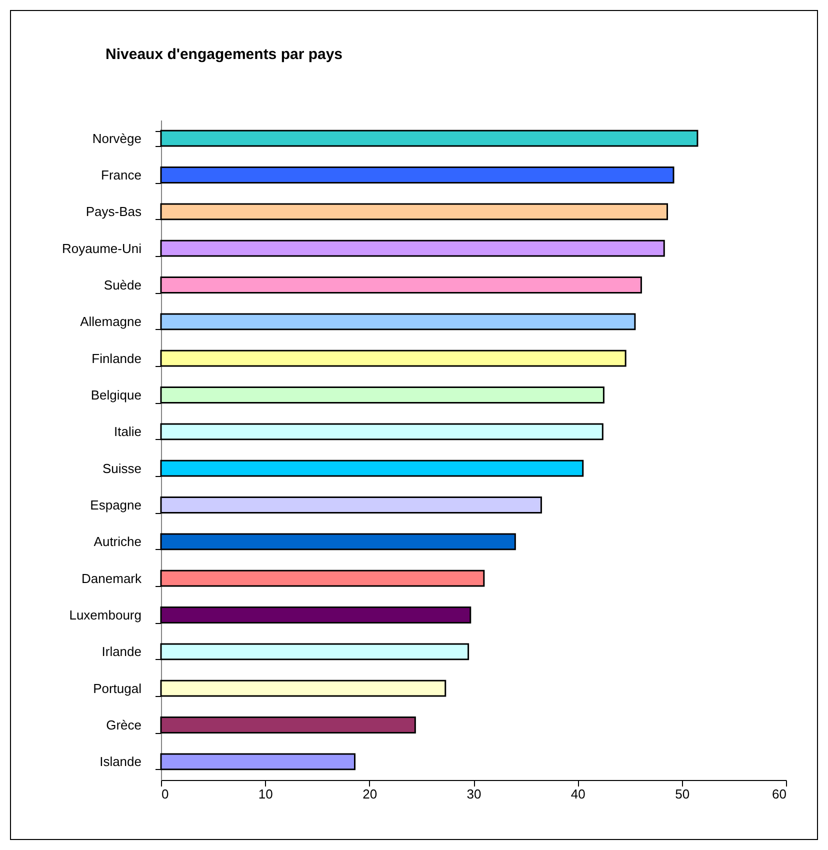 This screenshot has width=828, height=850. What do you see at coordinates (370, 794) in the screenshot?
I see `x-tick-label: 20` at bounding box center [370, 794].